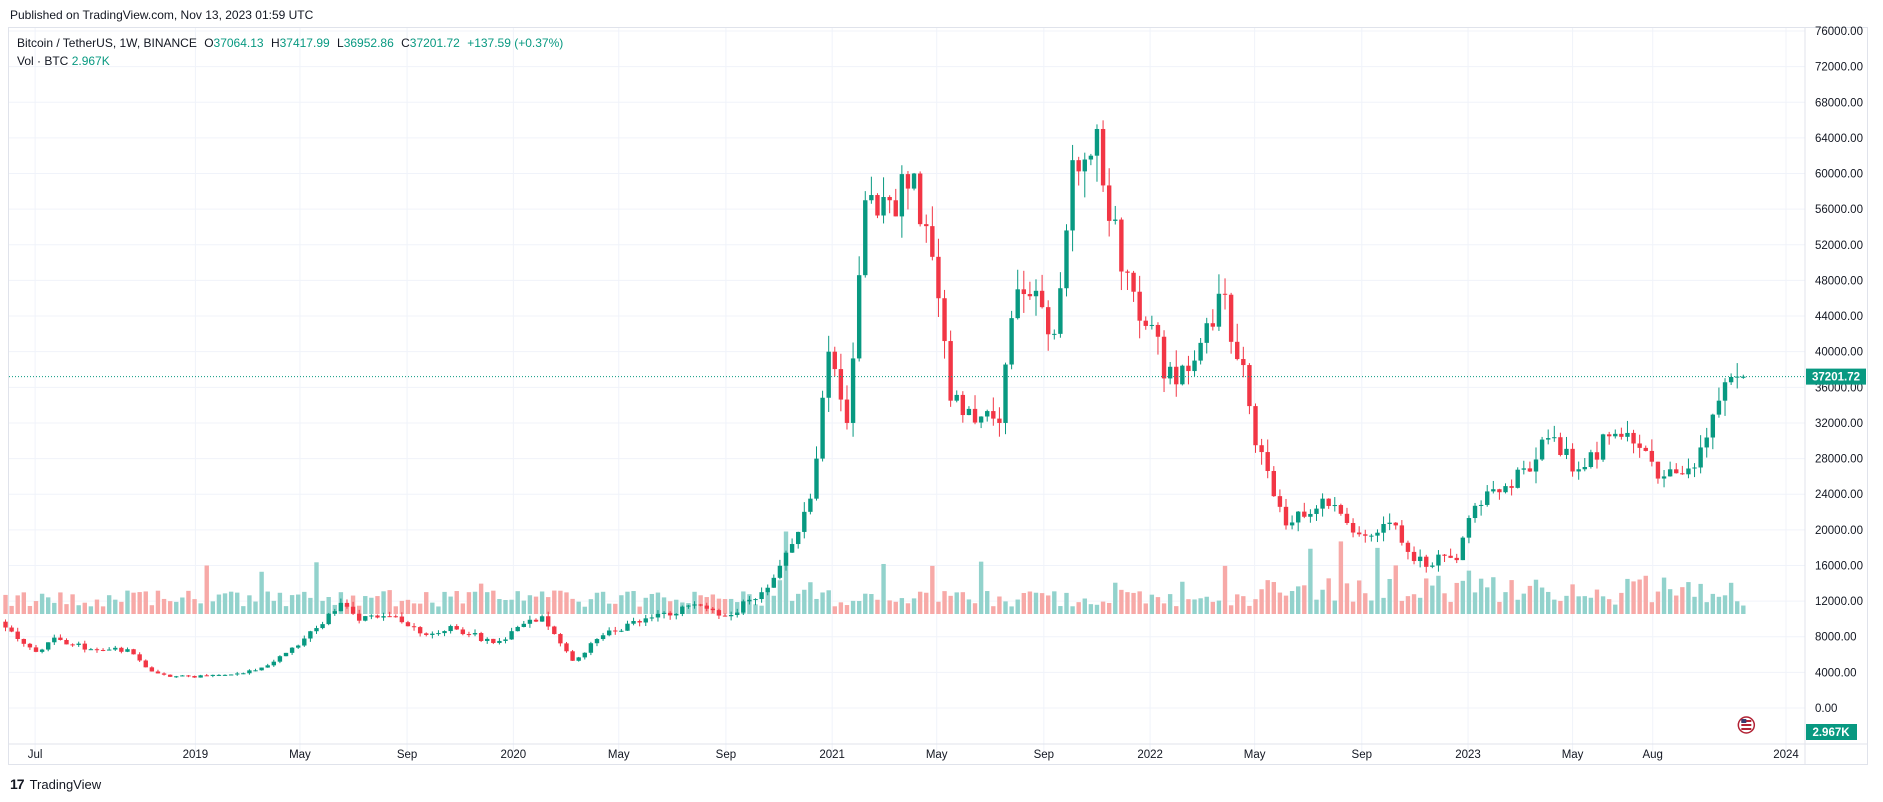 The width and height of the screenshot is (1883, 802). What do you see at coordinates (43, 61) in the screenshot?
I see `legend-volume-label: Vol · BTC` at bounding box center [43, 61].